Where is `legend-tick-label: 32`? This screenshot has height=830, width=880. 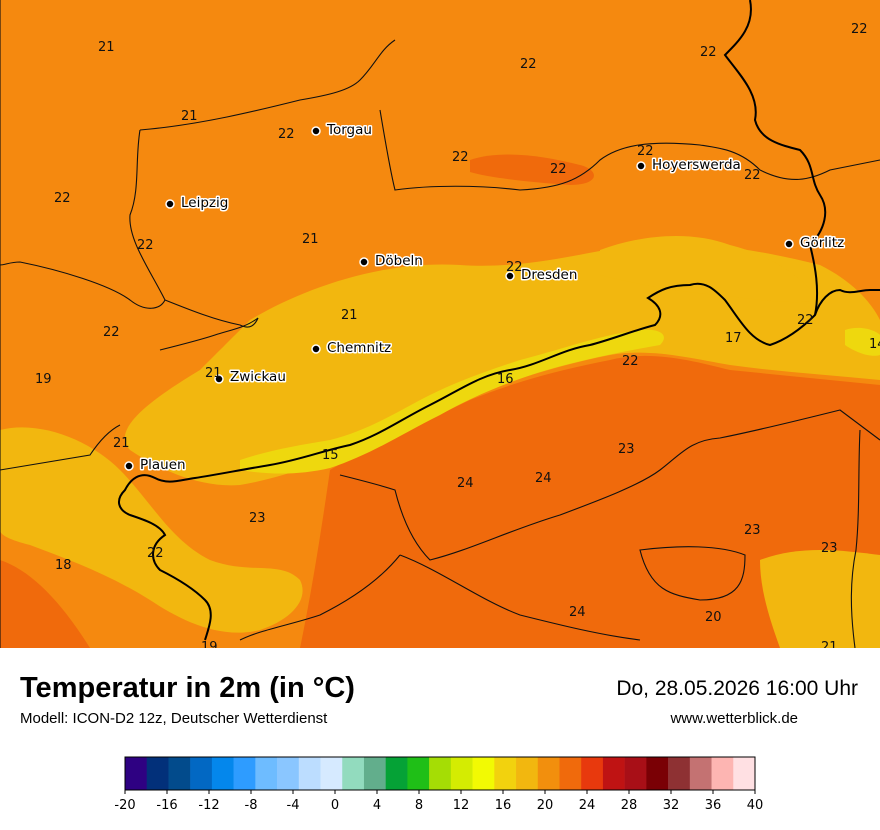
legend-tick-label: 32 is located at coordinates (671, 805).